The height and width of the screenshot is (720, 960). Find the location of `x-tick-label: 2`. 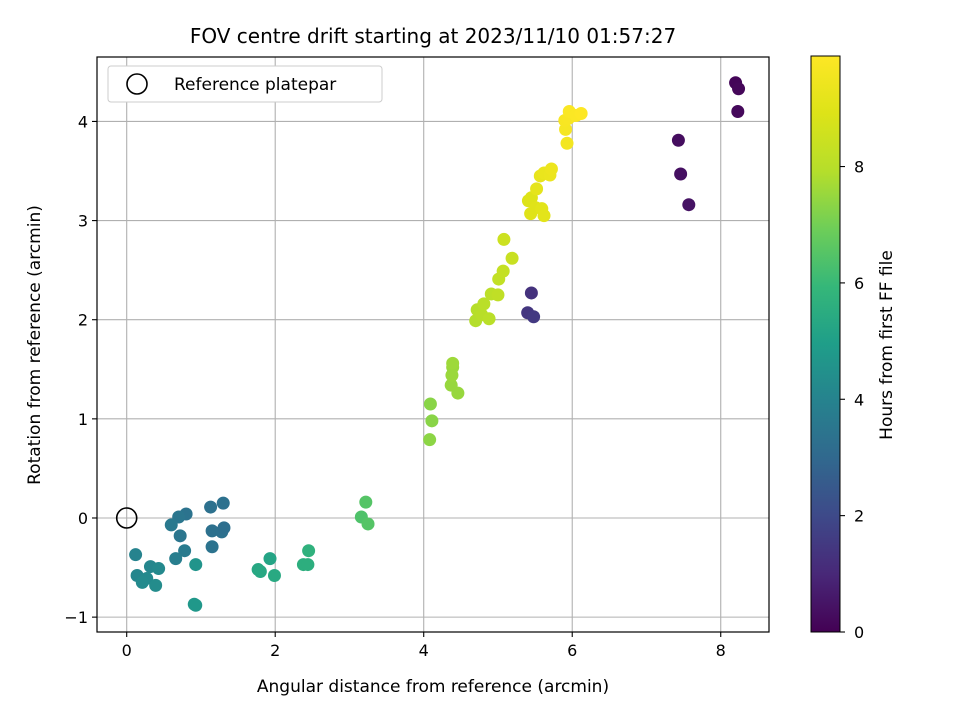

x-tick-label: 2 is located at coordinates (275, 650).